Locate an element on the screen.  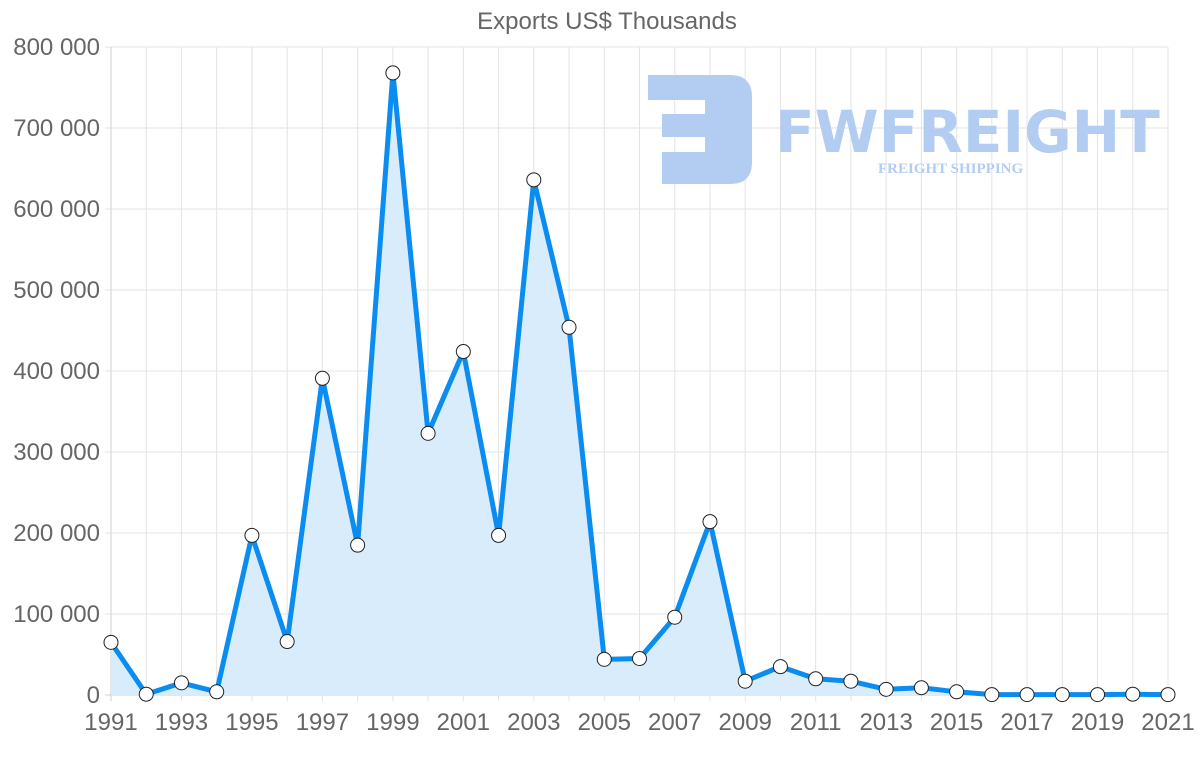
y-tick-label: 300 000 is located at coordinates (56, 452).